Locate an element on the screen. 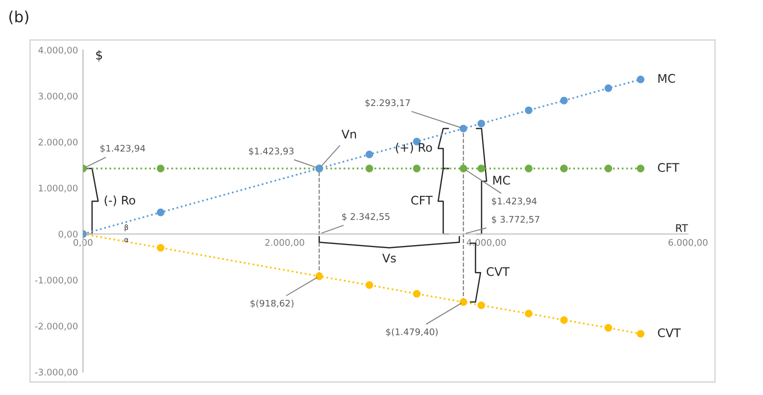 This screenshot has height=395, width=763. annotation: $ 3.772,57 is located at coordinates (516, 220).